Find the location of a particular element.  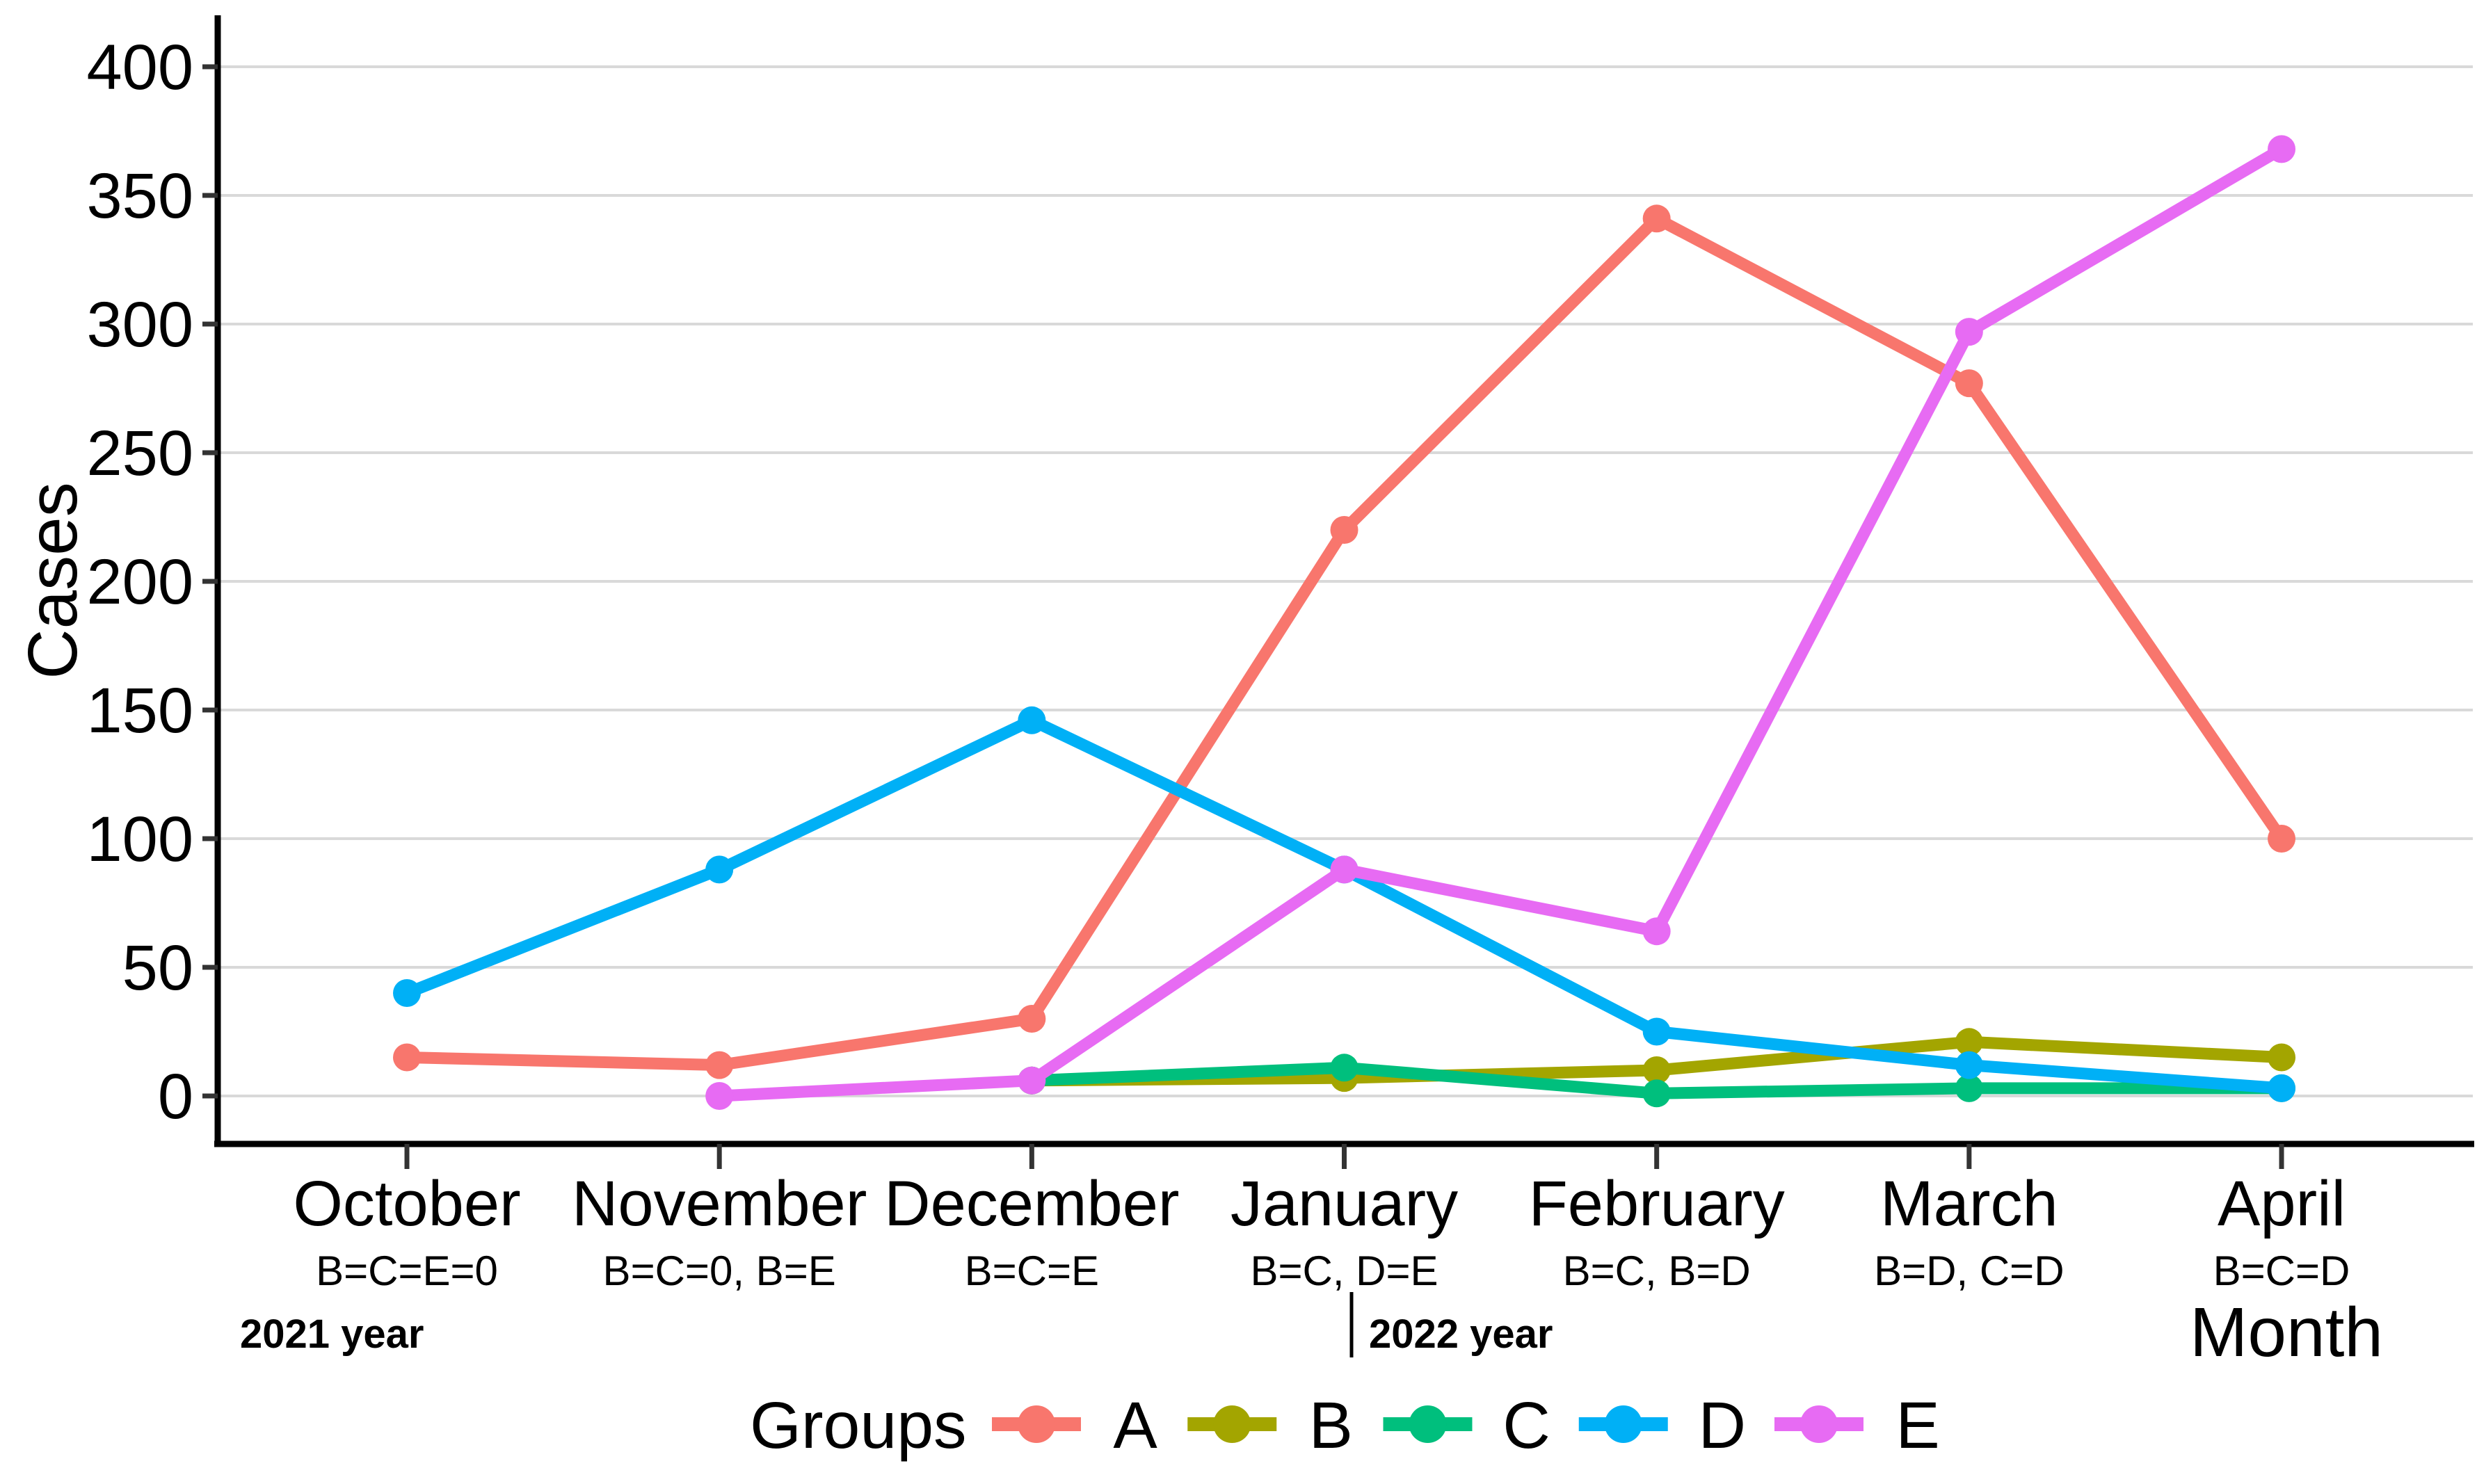

y-axis-title: Cases is located at coordinates (53, 580).